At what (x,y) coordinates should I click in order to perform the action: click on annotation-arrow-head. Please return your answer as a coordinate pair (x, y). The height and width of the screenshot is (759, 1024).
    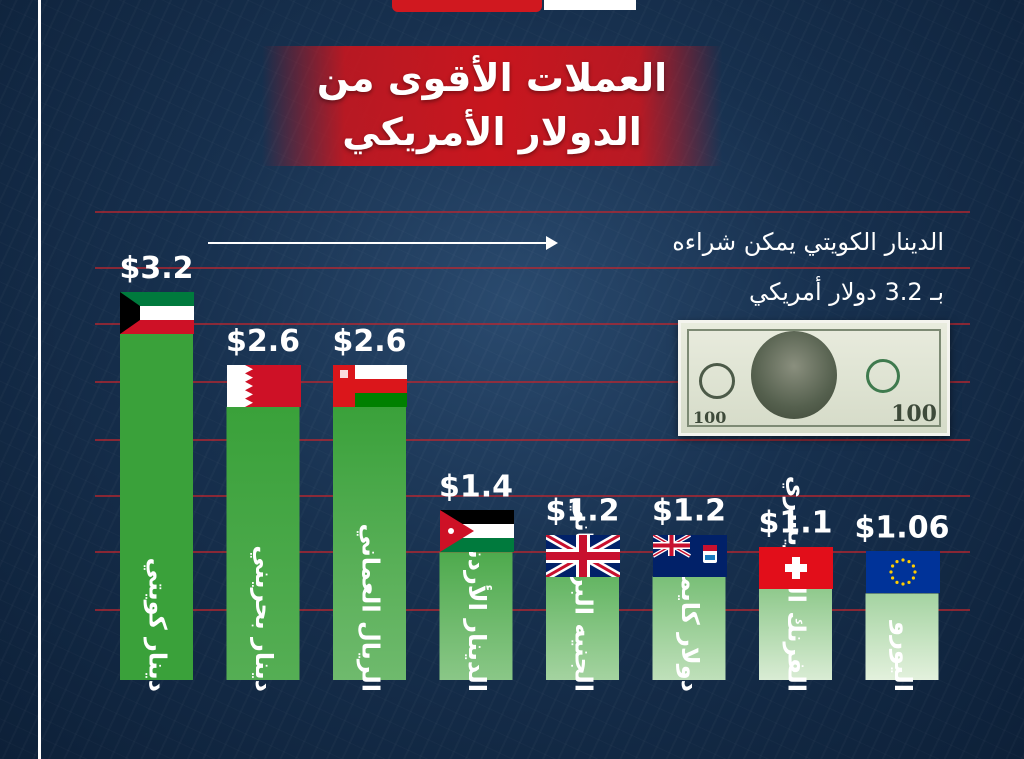
    Looking at the image, I should click on (552, 243).